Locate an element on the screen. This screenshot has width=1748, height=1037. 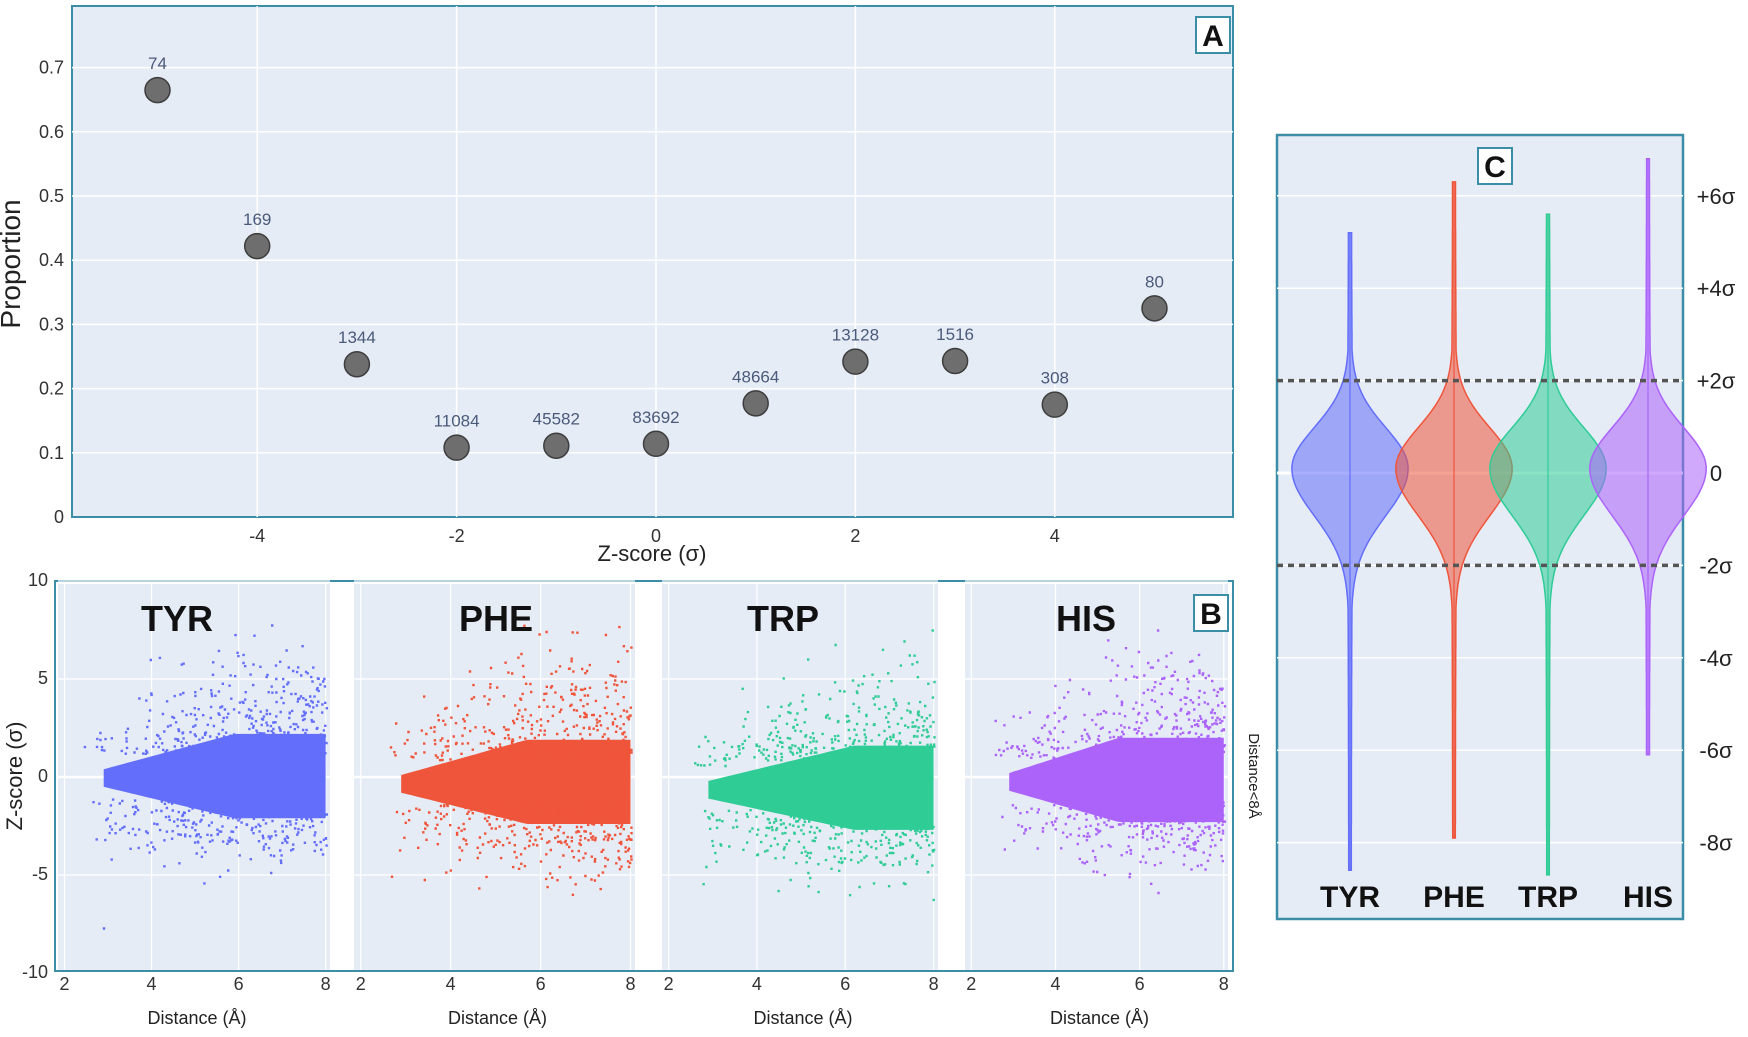
panel-c-category-label: TRP is located at coordinates (1548, 897).